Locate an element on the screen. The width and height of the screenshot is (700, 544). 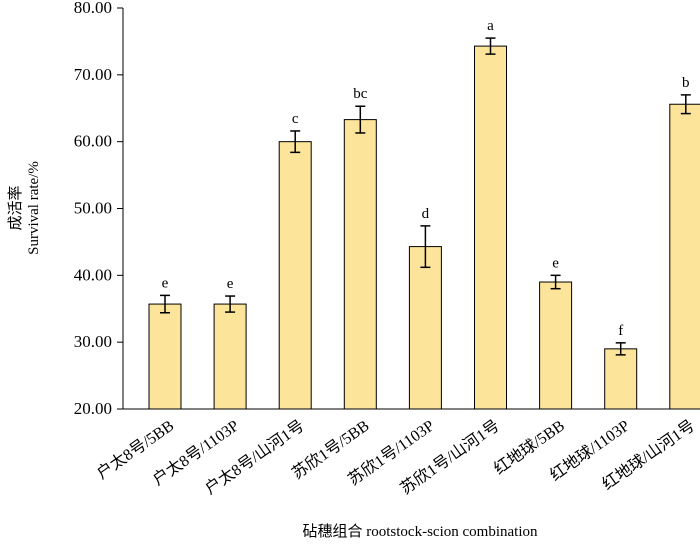
y-tick-label: 60.00 is located at coordinates (93, 141).